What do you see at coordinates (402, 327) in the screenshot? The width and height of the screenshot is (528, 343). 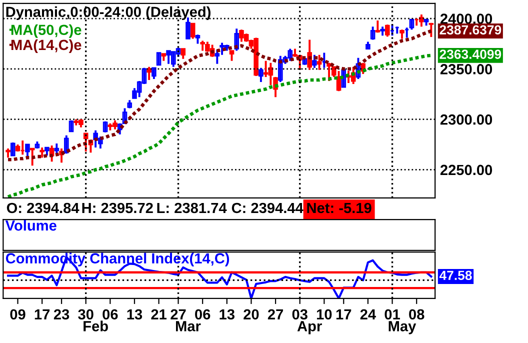 I see `text: May` at bounding box center [402, 327].